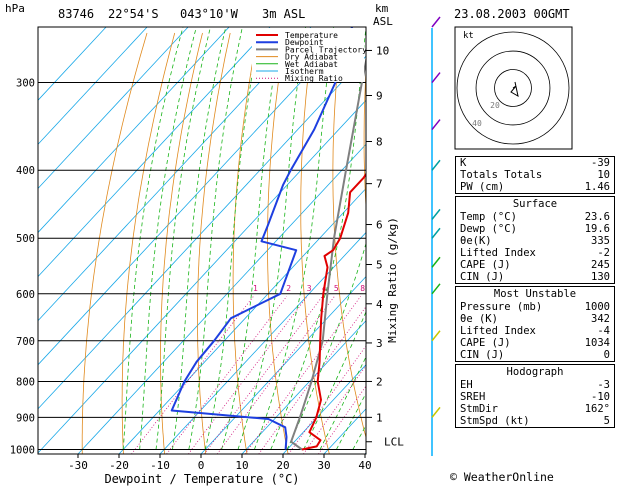  What do you see at coordinates (362, 288) in the screenshot?
I see `mixing-ratio-label: 8` at bounding box center [362, 288].